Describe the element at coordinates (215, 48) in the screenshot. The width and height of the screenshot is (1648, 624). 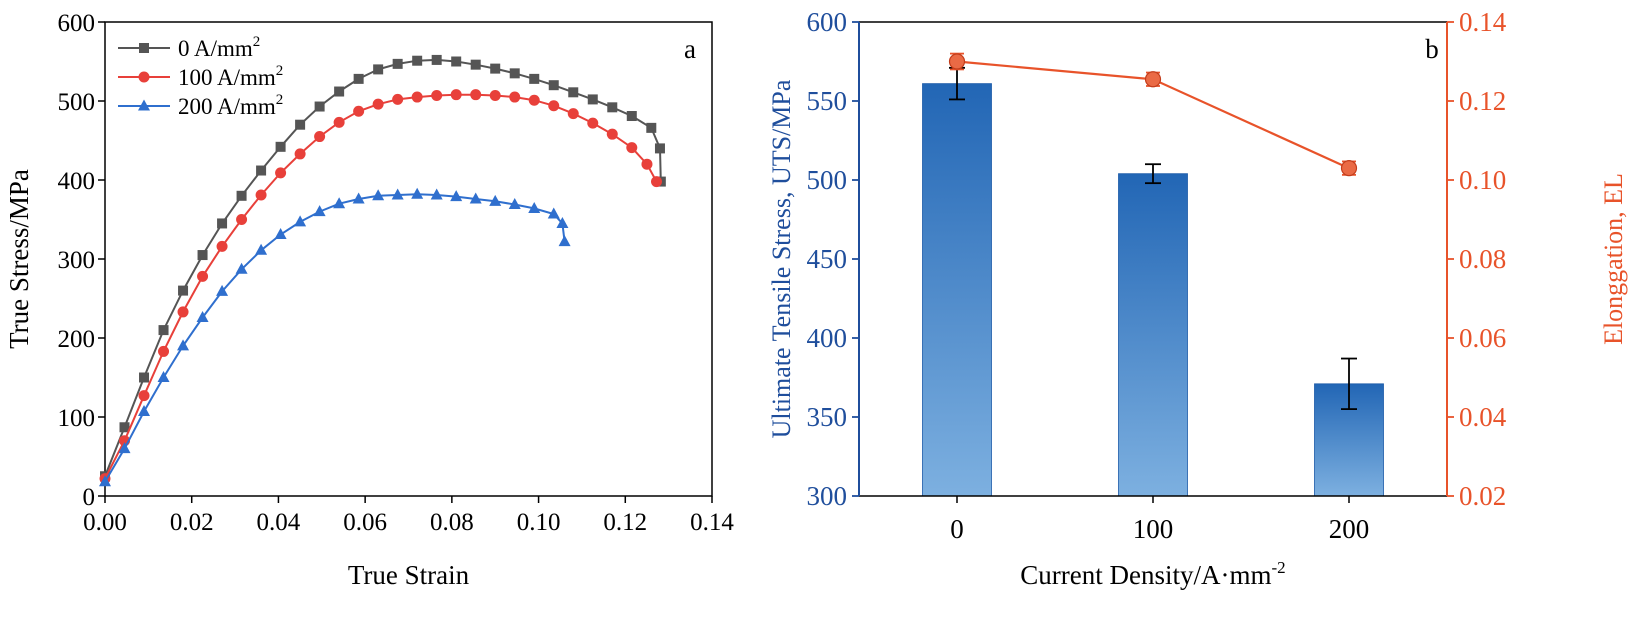
I see `legend-label-text: 0 A/mm` at that location.